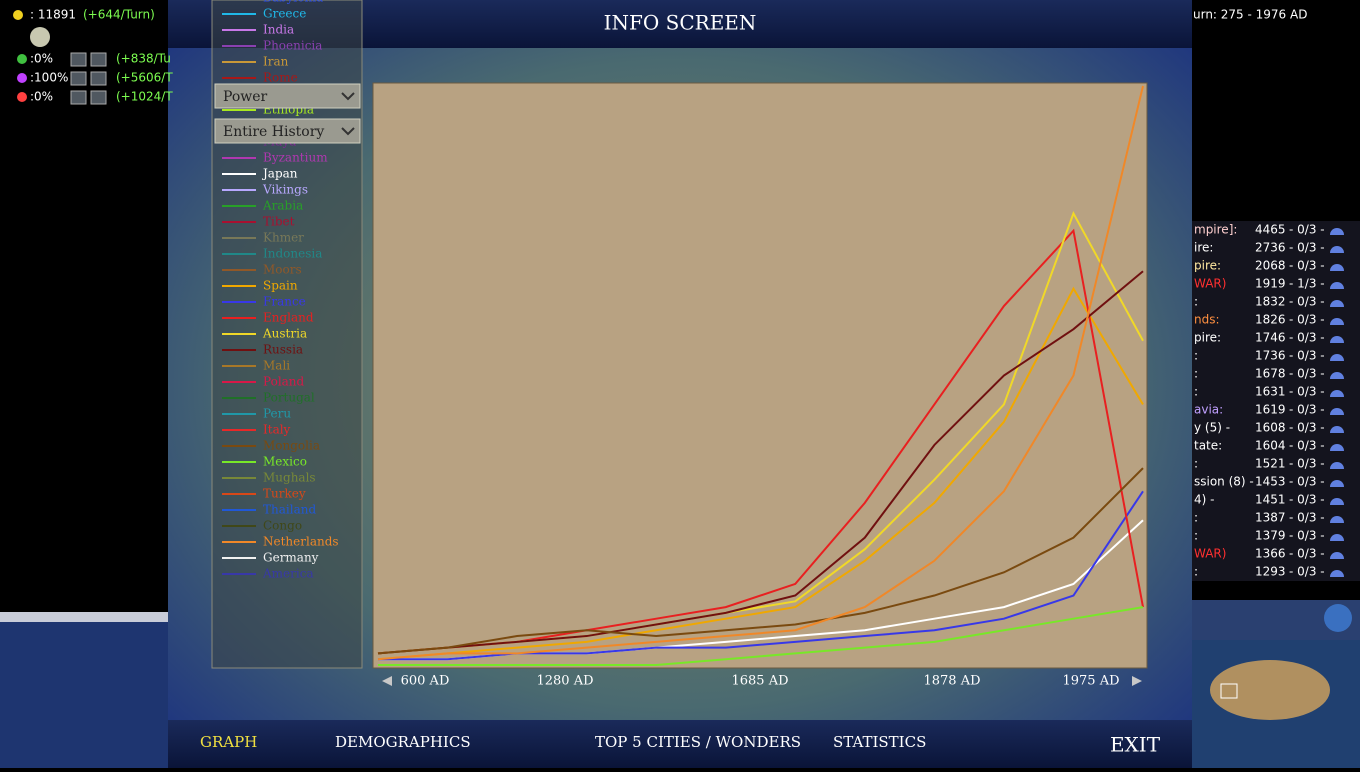  Describe the element at coordinates (284, 382) in the screenshot. I see `legend-label: Poland` at that location.